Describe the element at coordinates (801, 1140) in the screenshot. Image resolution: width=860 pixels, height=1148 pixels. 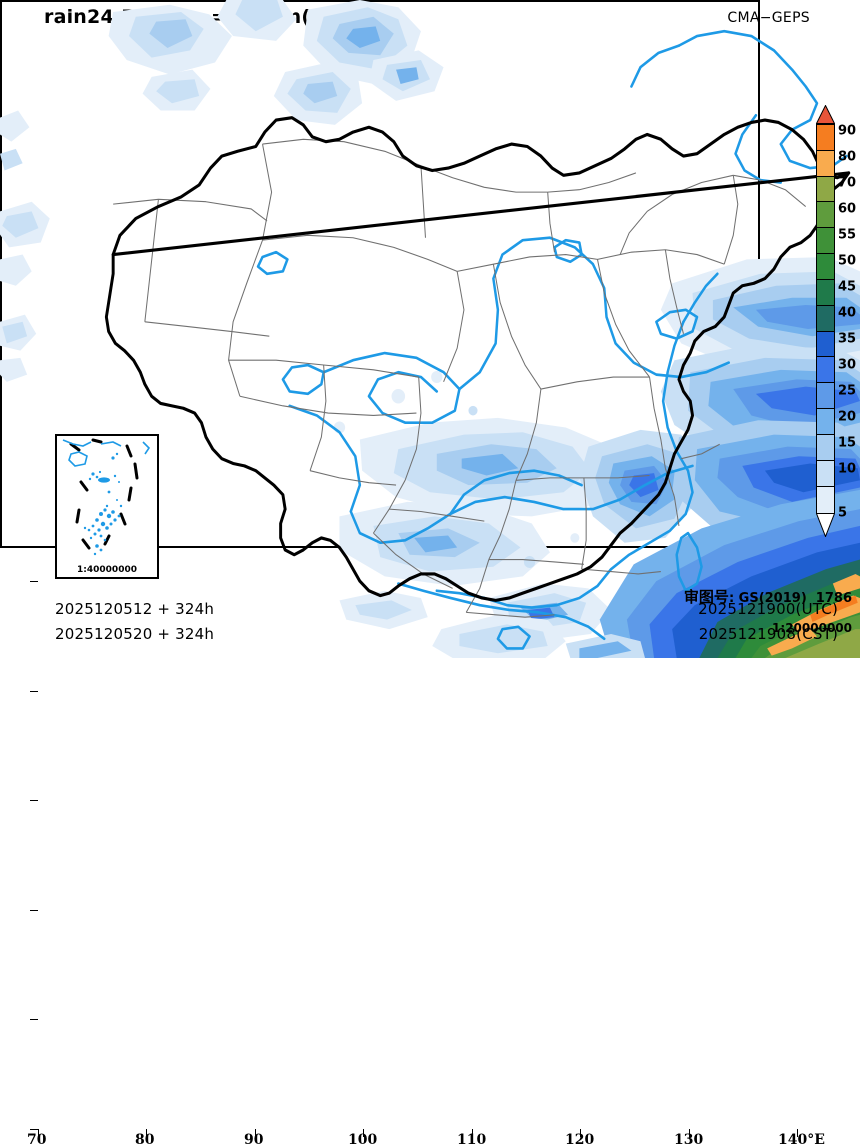
I see `x-tick-label-140: 140°E` at that location.